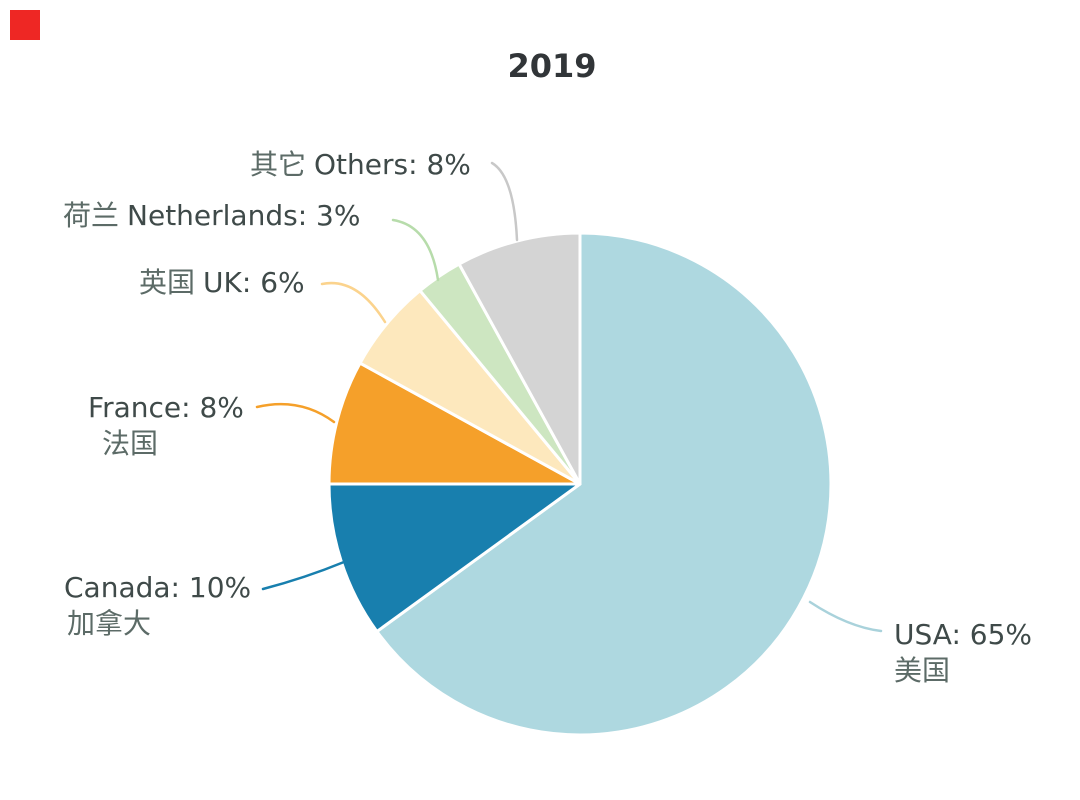 Image resolution: width=1080 pixels, height=800 pixels. I want to click on label-canada-zh: 加拿大, so click(109, 623).